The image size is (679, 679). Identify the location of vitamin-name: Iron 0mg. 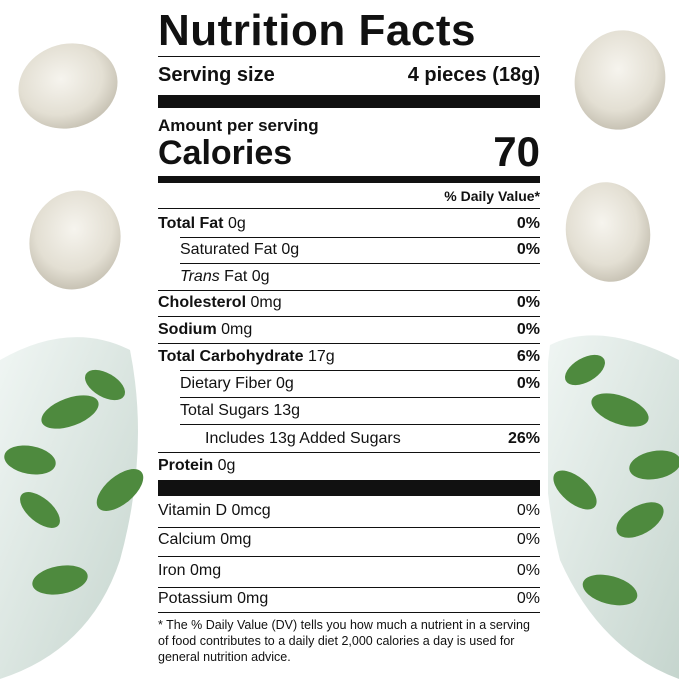
(190, 570).